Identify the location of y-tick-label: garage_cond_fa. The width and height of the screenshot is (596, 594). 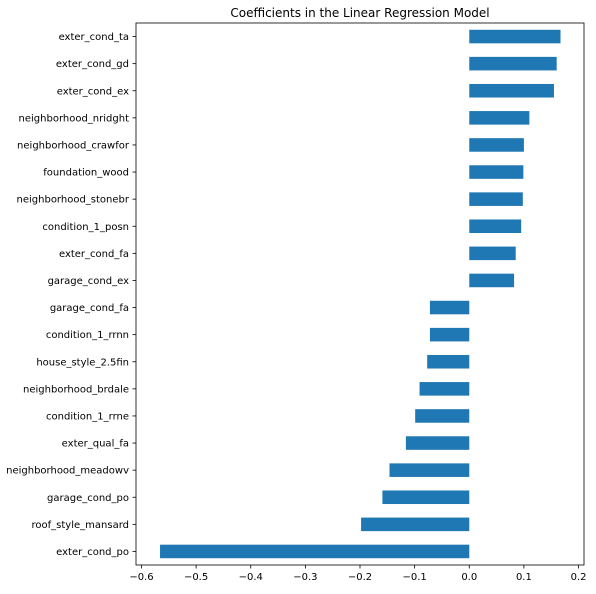
(89, 308).